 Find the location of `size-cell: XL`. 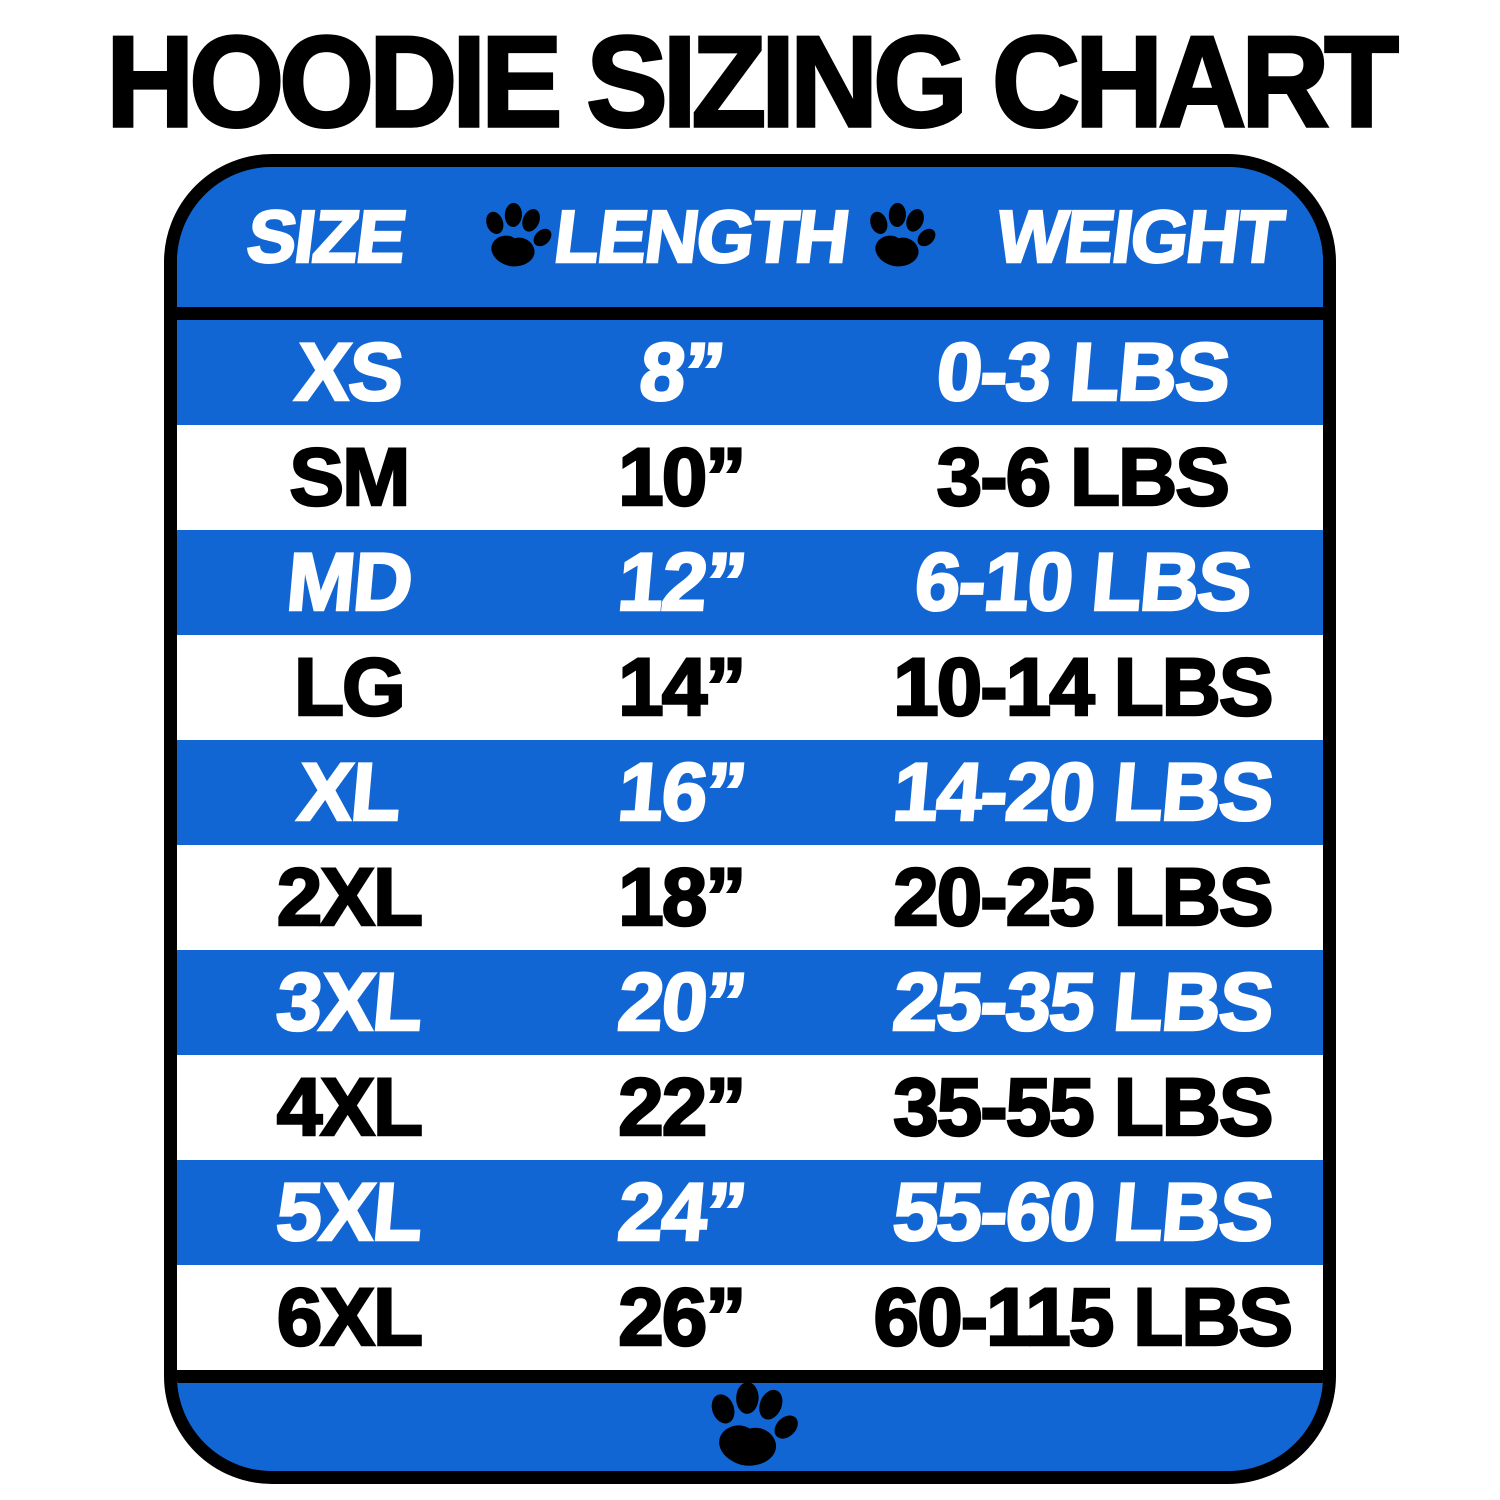

size-cell: XL is located at coordinates (348, 792).